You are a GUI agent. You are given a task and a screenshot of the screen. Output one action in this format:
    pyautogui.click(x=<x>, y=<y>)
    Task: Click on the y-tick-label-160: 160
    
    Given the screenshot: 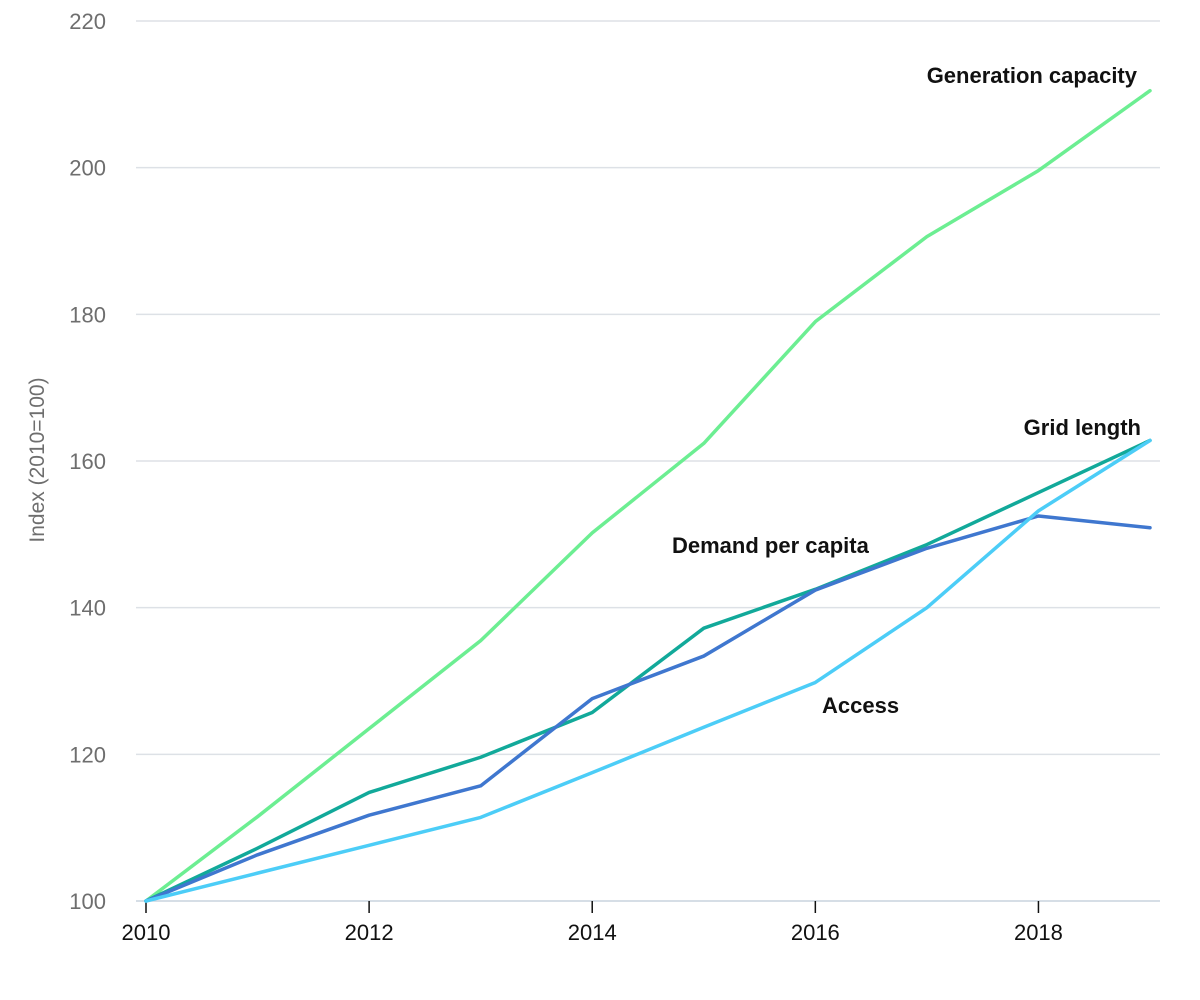 What is the action you would take?
    pyautogui.click(x=87, y=461)
    